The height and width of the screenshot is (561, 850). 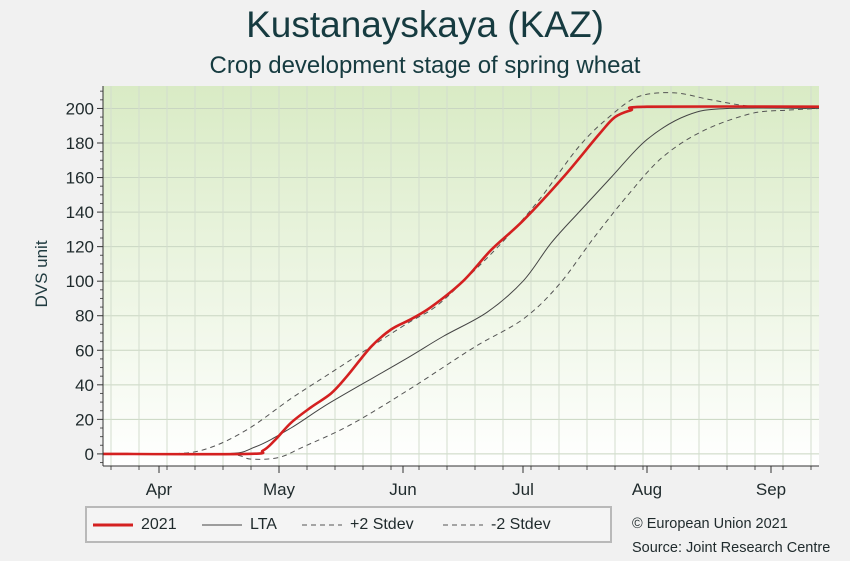 What do you see at coordinates (159, 524) in the screenshot?
I see `legend-label-2021: 2021` at bounding box center [159, 524].